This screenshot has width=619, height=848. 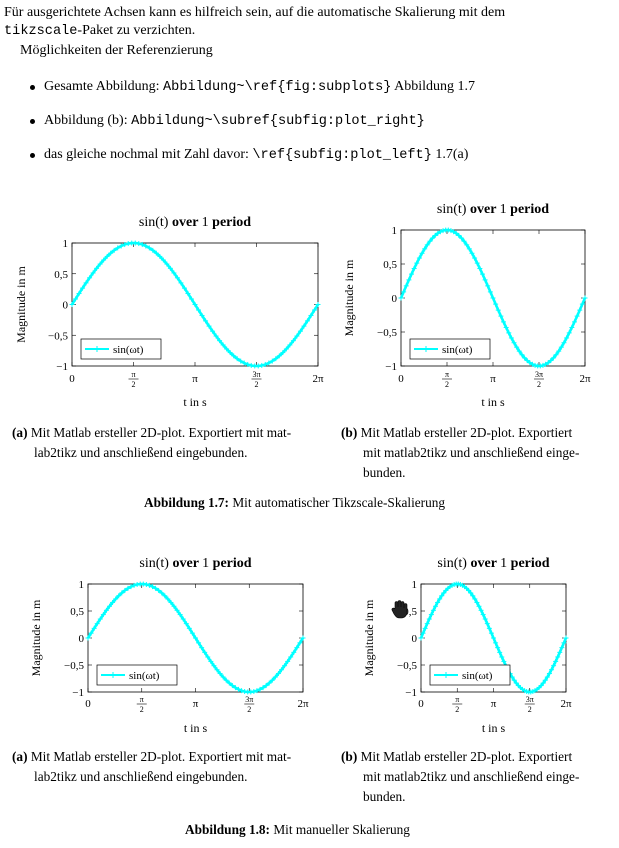 I want to click on bullet-2-text: Abbildung (b):, so click(x=88, y=120).